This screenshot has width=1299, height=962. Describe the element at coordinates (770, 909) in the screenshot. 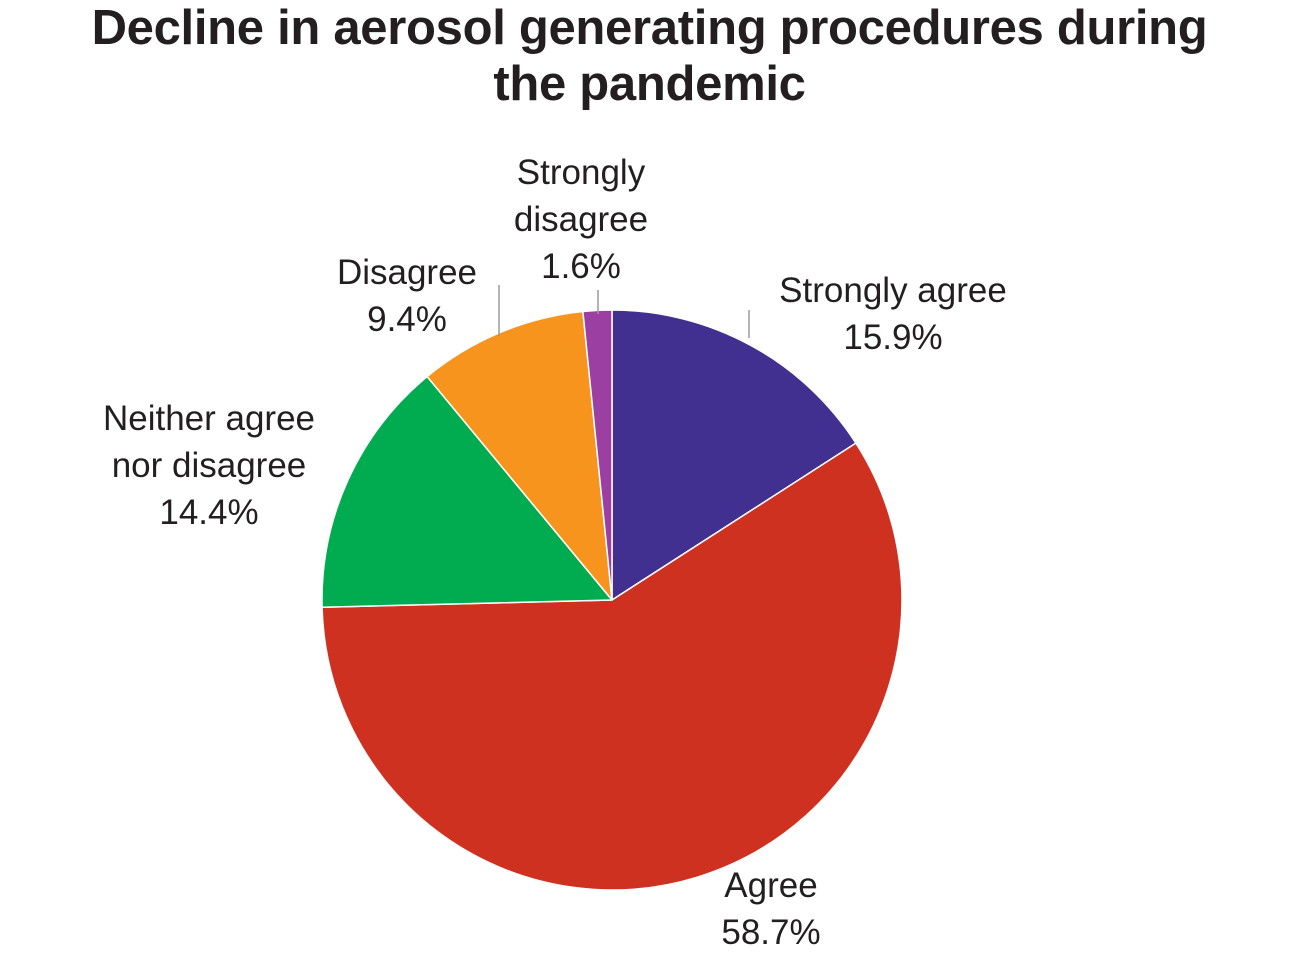

I see `slice-label-agree: Agree 58.7%` at that location.